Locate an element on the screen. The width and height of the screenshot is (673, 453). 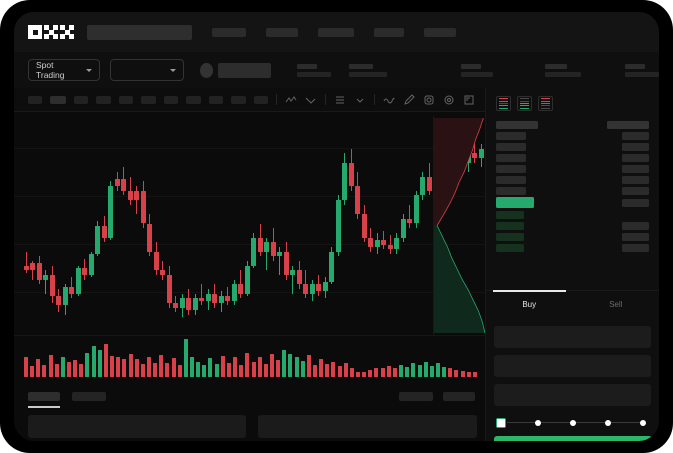
volume-series is located at coordinates (251, 358).